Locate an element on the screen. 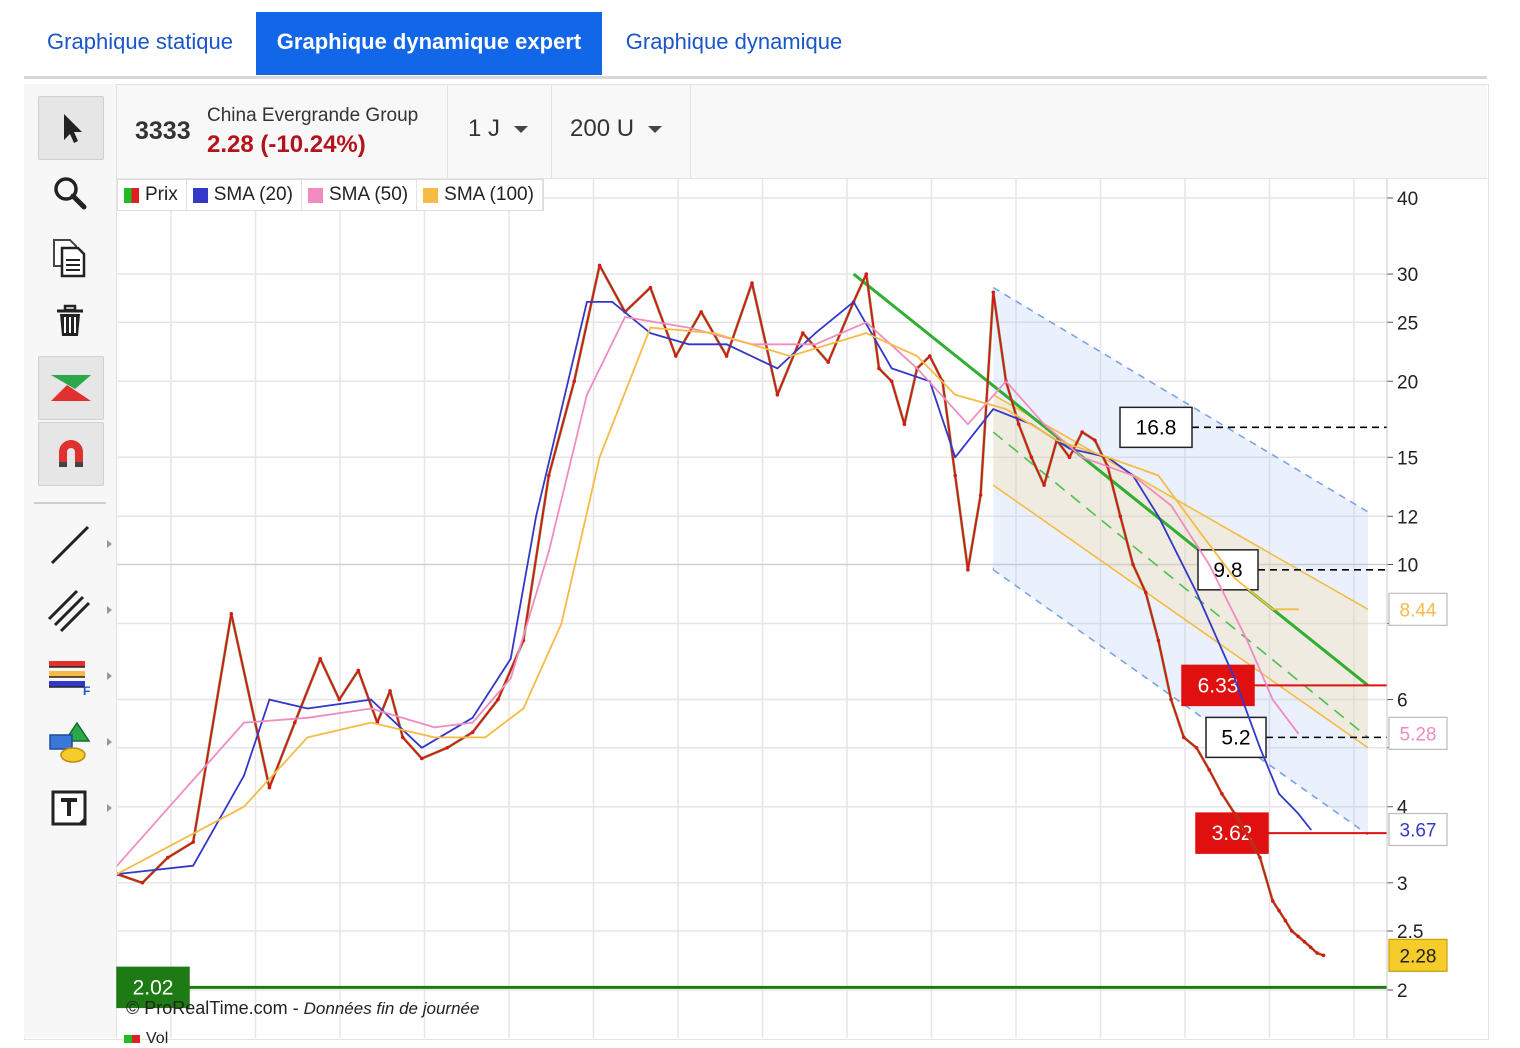 This screenshot has width=1520, height=1048. text-tool-button is located at coordinates (75, 809).